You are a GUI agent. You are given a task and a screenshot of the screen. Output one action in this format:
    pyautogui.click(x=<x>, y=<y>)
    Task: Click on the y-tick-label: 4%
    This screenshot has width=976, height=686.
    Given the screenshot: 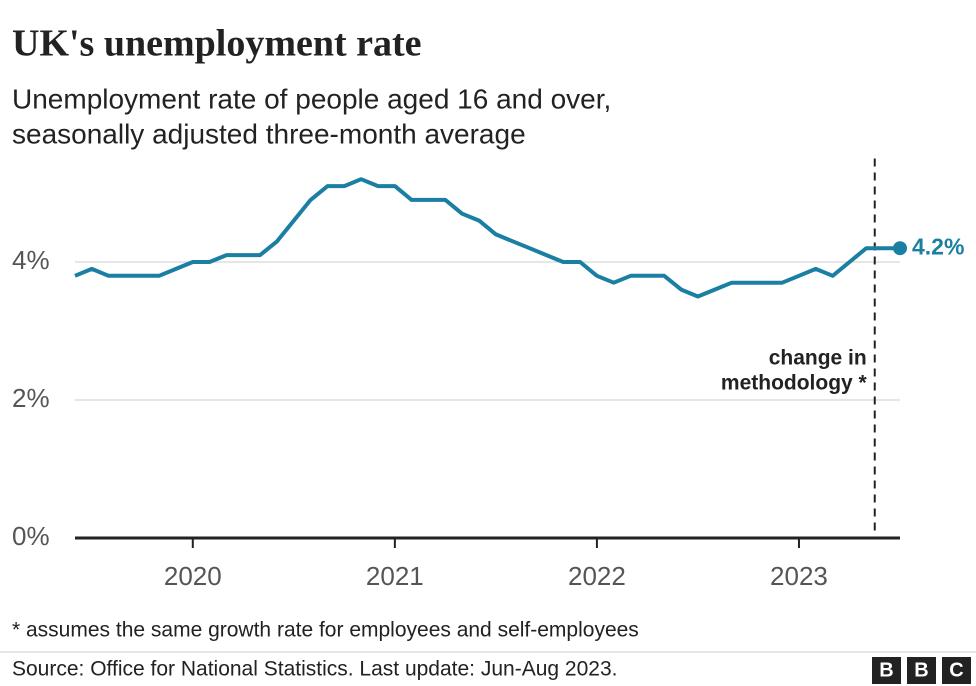 What is the action you would take?
    pyautogui.click(x=31, y=260)
    